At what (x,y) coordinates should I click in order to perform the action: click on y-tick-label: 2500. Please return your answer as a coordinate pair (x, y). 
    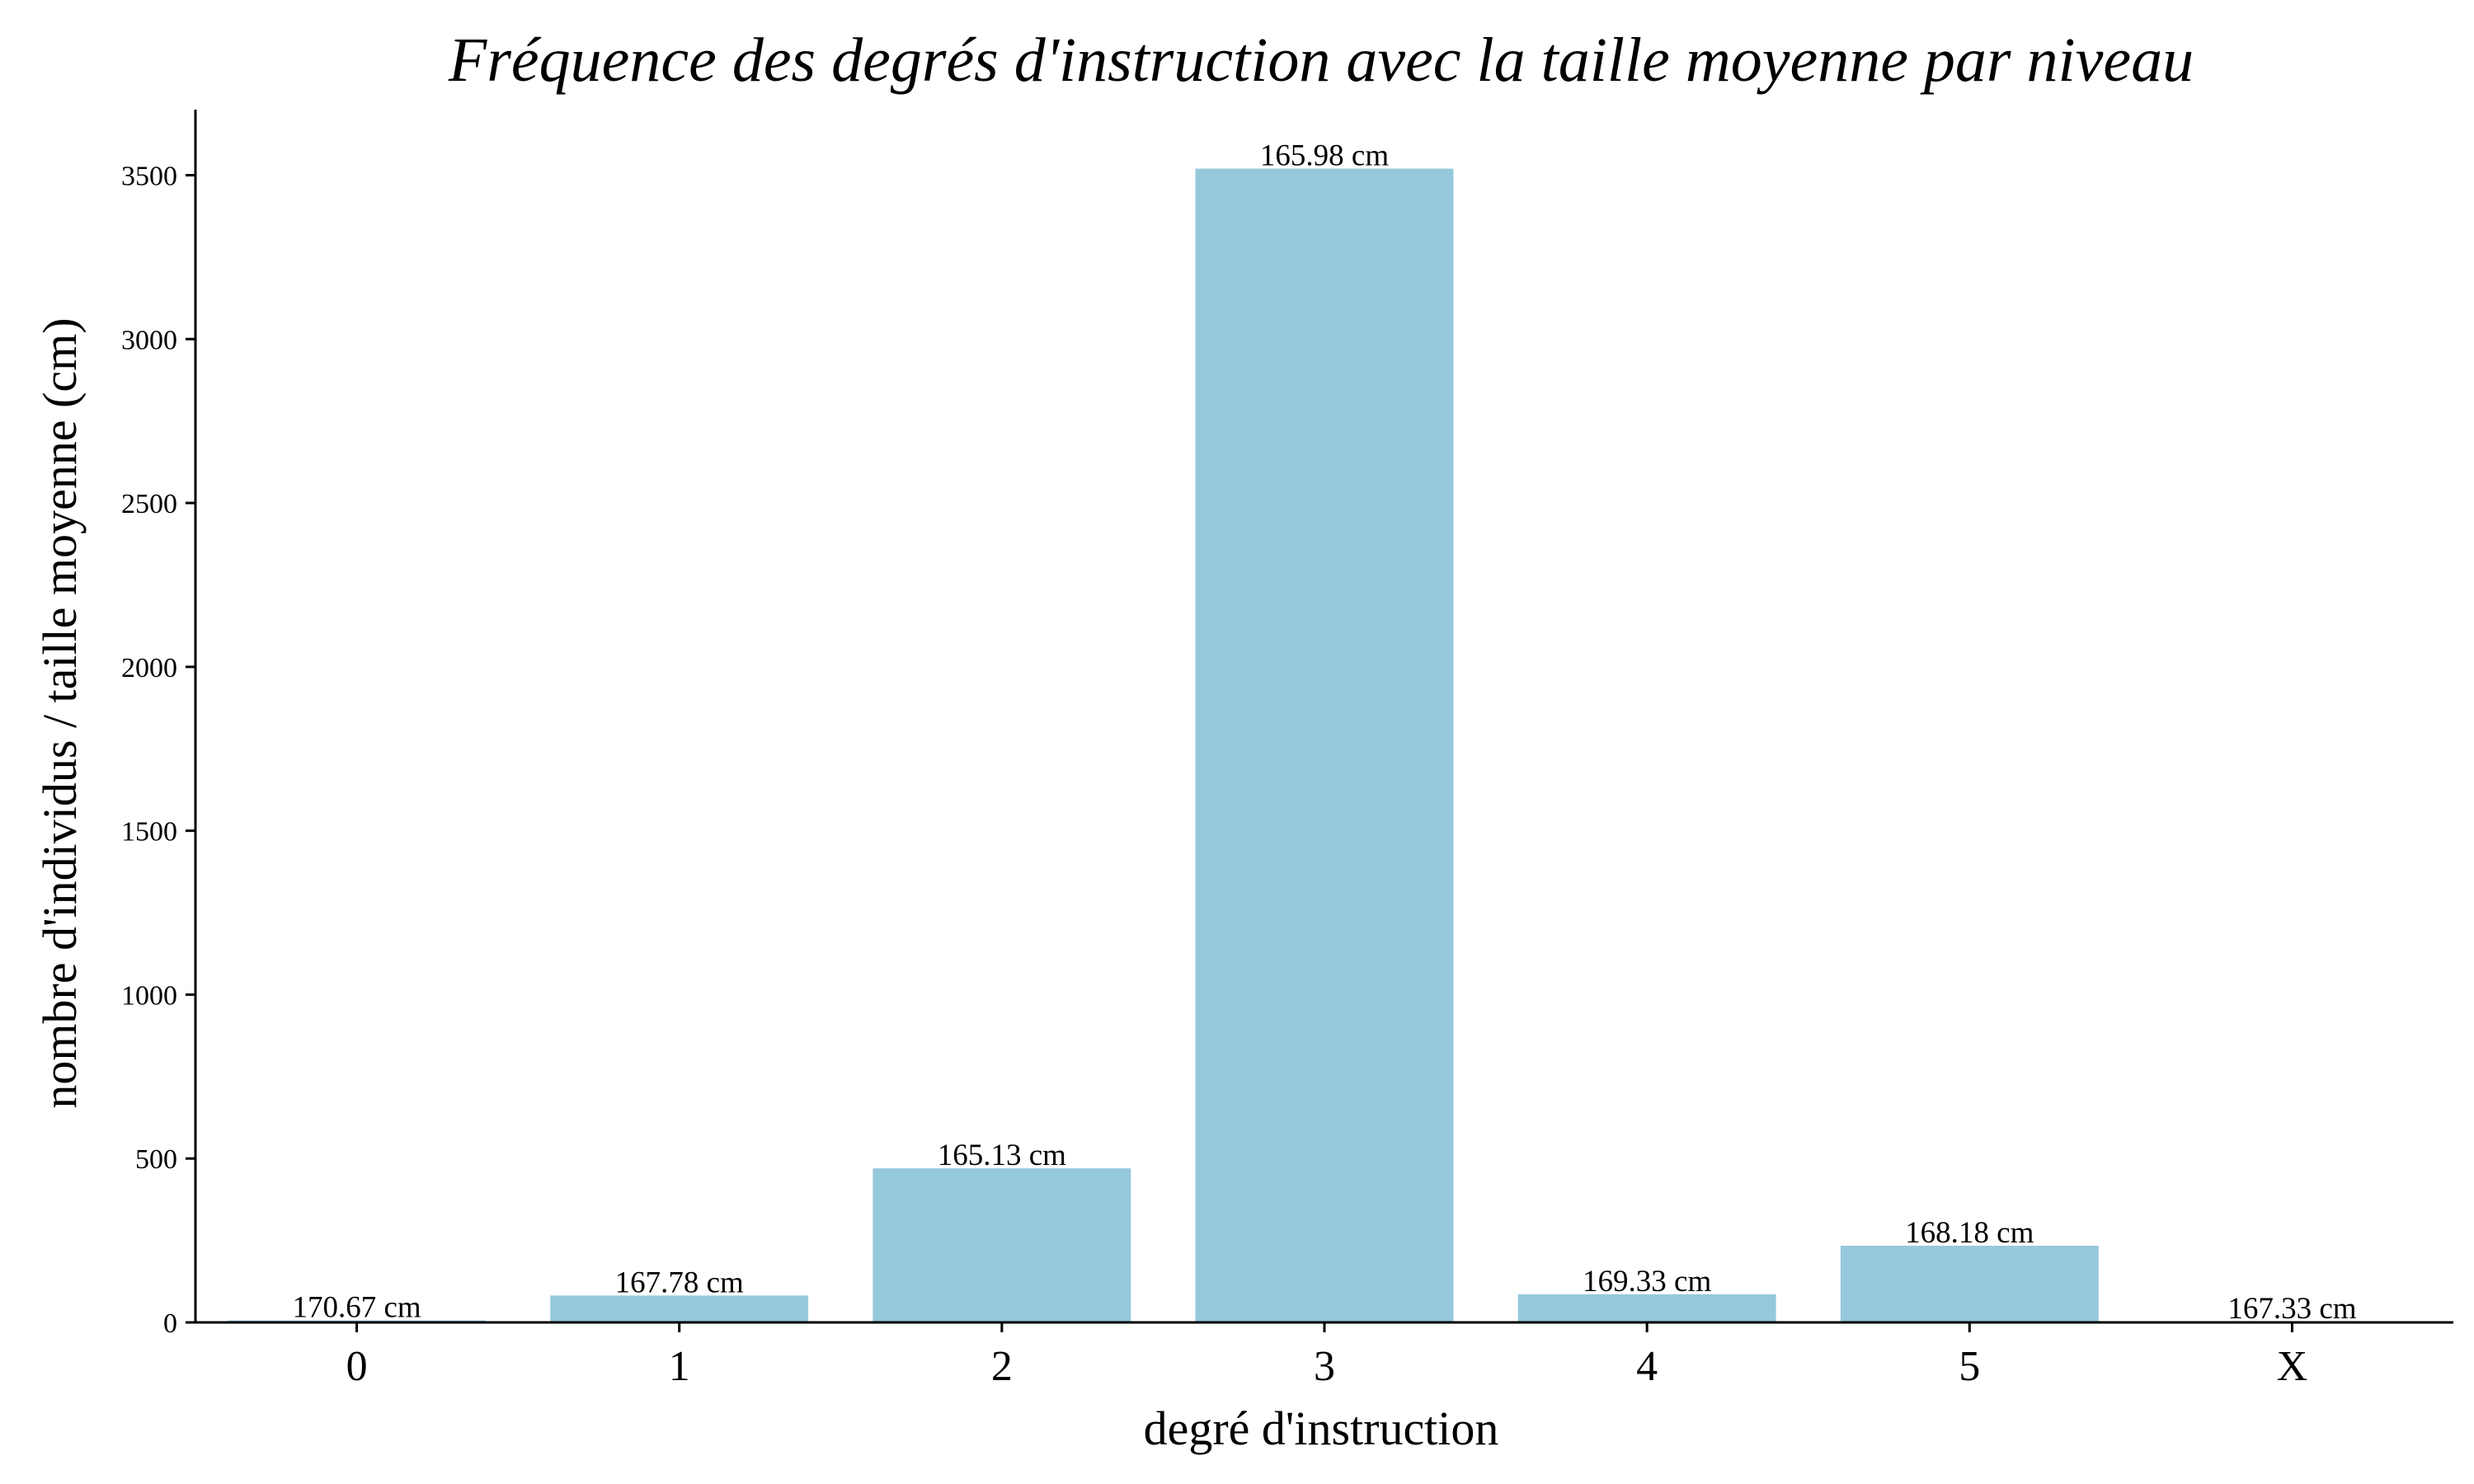
    Looking at the image, I should click on (149, 504).